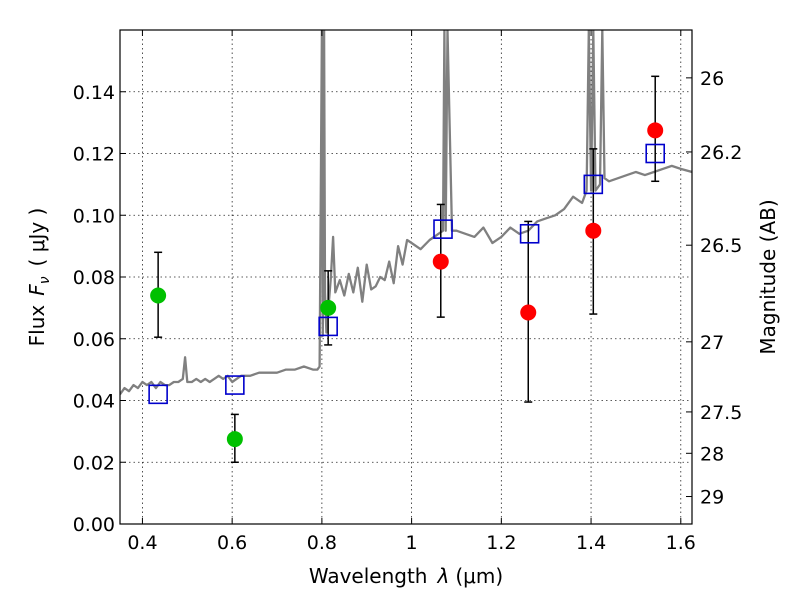 This screenshot has height=600, width=800. What do you see at coordinates (142, 543) in the screenshot?
I see `x-tick-label: 0.4` at bounding box center [142, 543].